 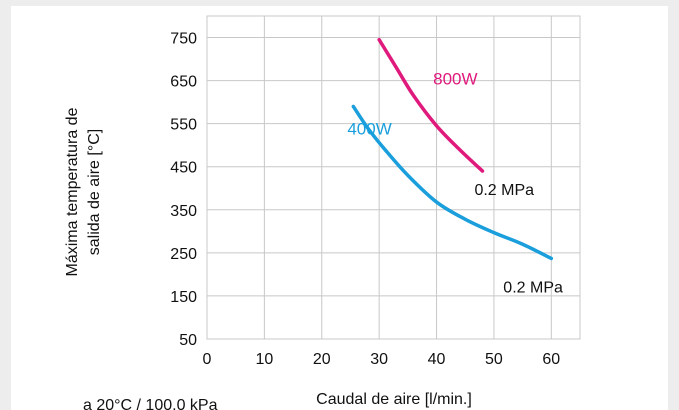 What do you see at coordinates (183, 125) in the screenshot?
I see `y-tick-label: 550` at bounding box center [183, 125].